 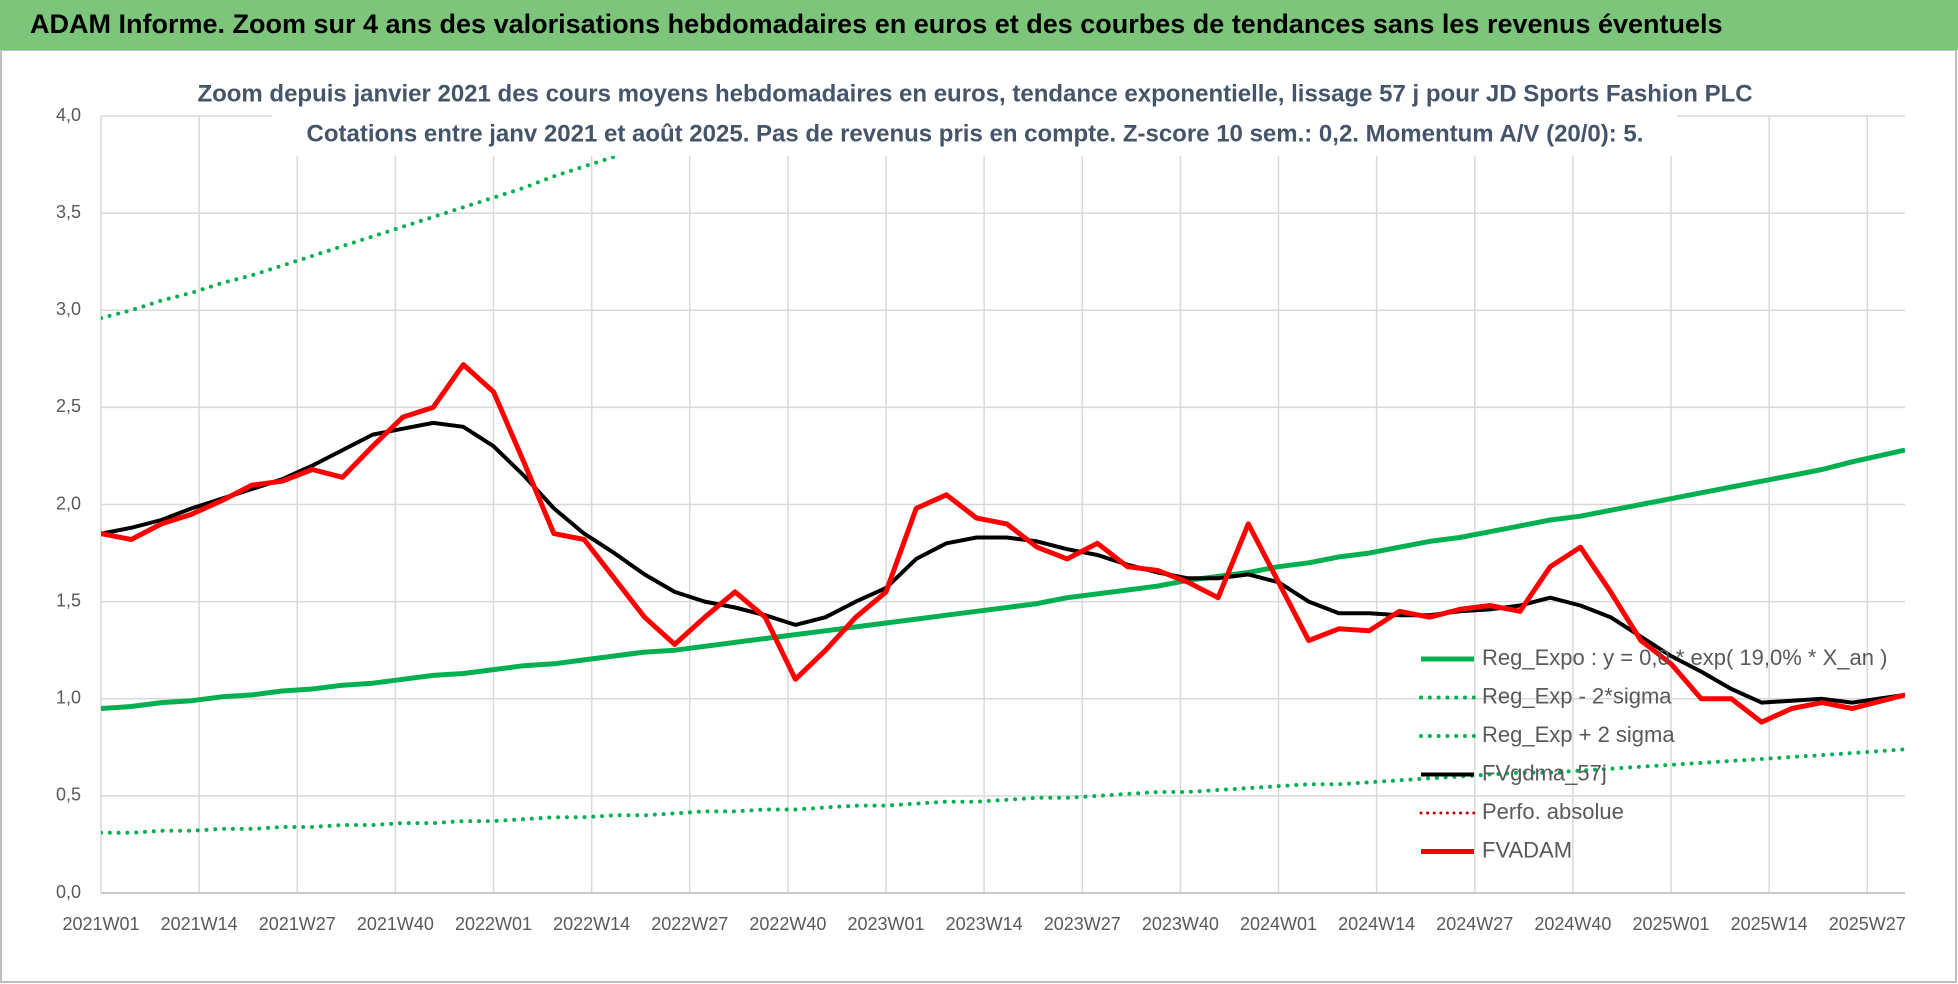 I want to click on x-tick-label: 2021W40, so click(x=395, y=924).